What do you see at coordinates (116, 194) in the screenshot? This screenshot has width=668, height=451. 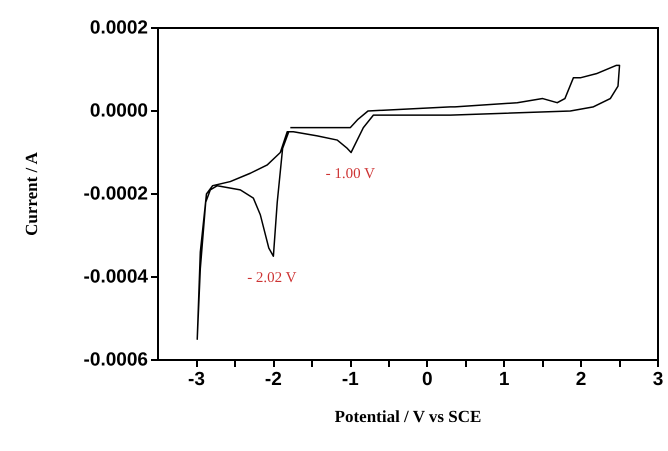 I see `y-tick-label: -0.0002` at bounding box center [116, 194].